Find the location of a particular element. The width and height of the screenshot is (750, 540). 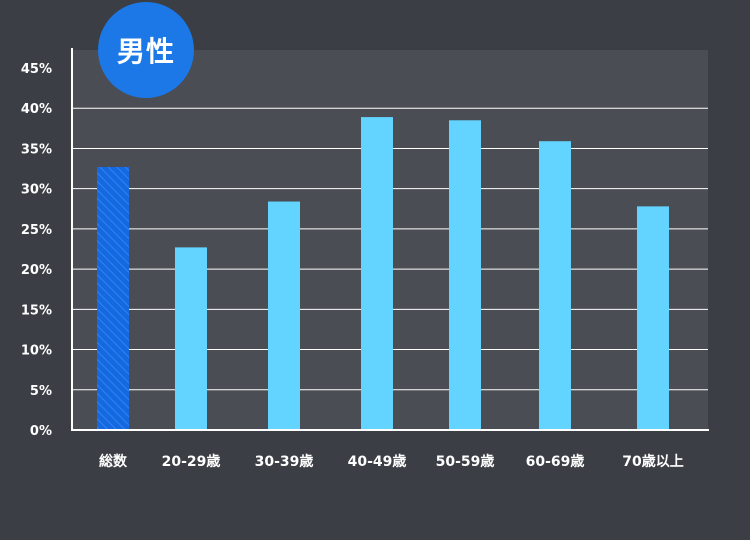

y-tick-label: 35% is located at coordinates (36, 149).